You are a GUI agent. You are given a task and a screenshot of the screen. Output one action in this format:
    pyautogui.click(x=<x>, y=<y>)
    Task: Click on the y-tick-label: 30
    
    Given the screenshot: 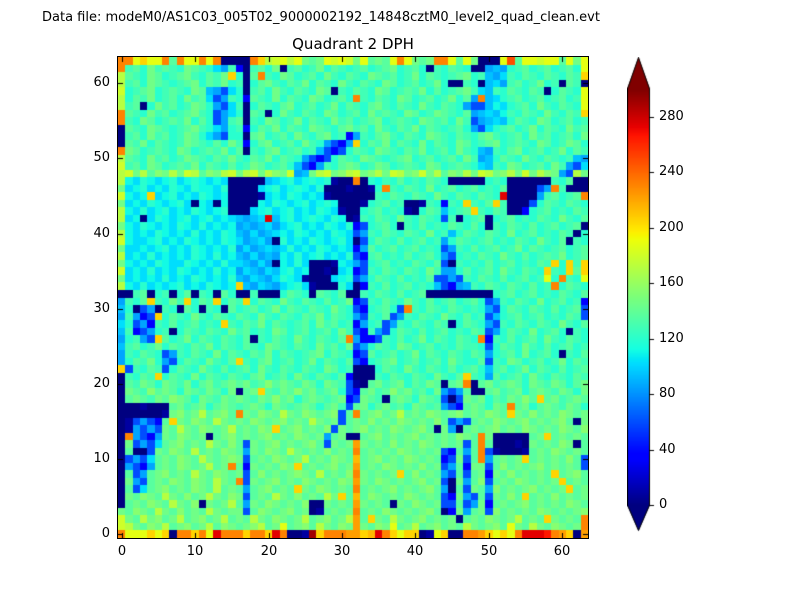 What is the action you would take?
    pyautogui.click(x=101, y=308)
    